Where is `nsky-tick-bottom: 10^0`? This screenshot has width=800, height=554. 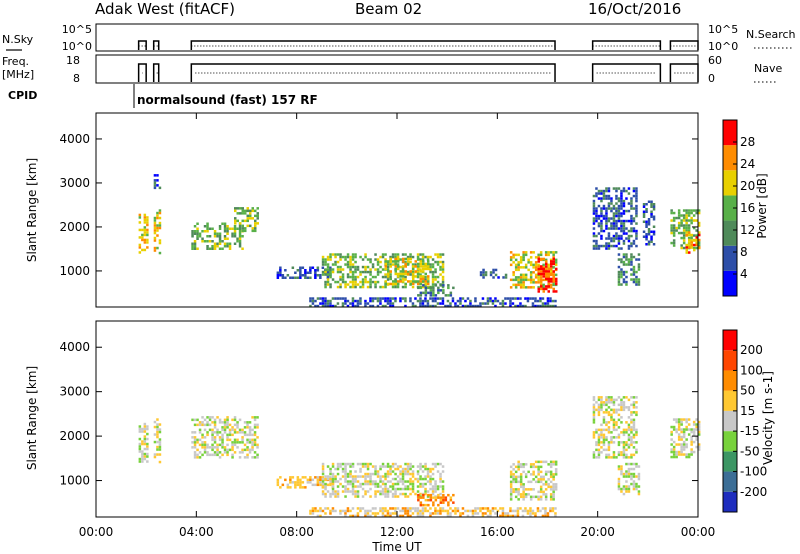
nsky-tick-bottom: 10^0 is located at coordinates (77, 46).